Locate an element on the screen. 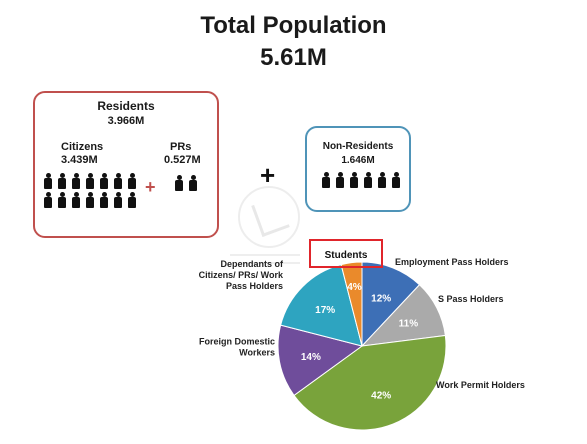 The image size is (587, 444). page-title: Total Population is located at coordinates (293, 25).